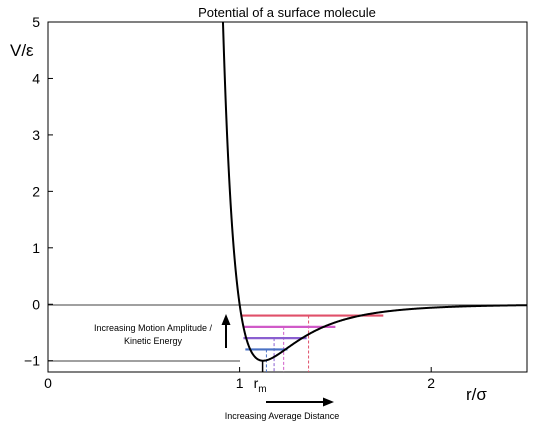 This screenshot has height=425, width=540. What do you see at coordinates (153, 341) in the screenshot?
I see `annotation-amplitude-line2: Kinetic Energy` at bounding box center [153, 341].